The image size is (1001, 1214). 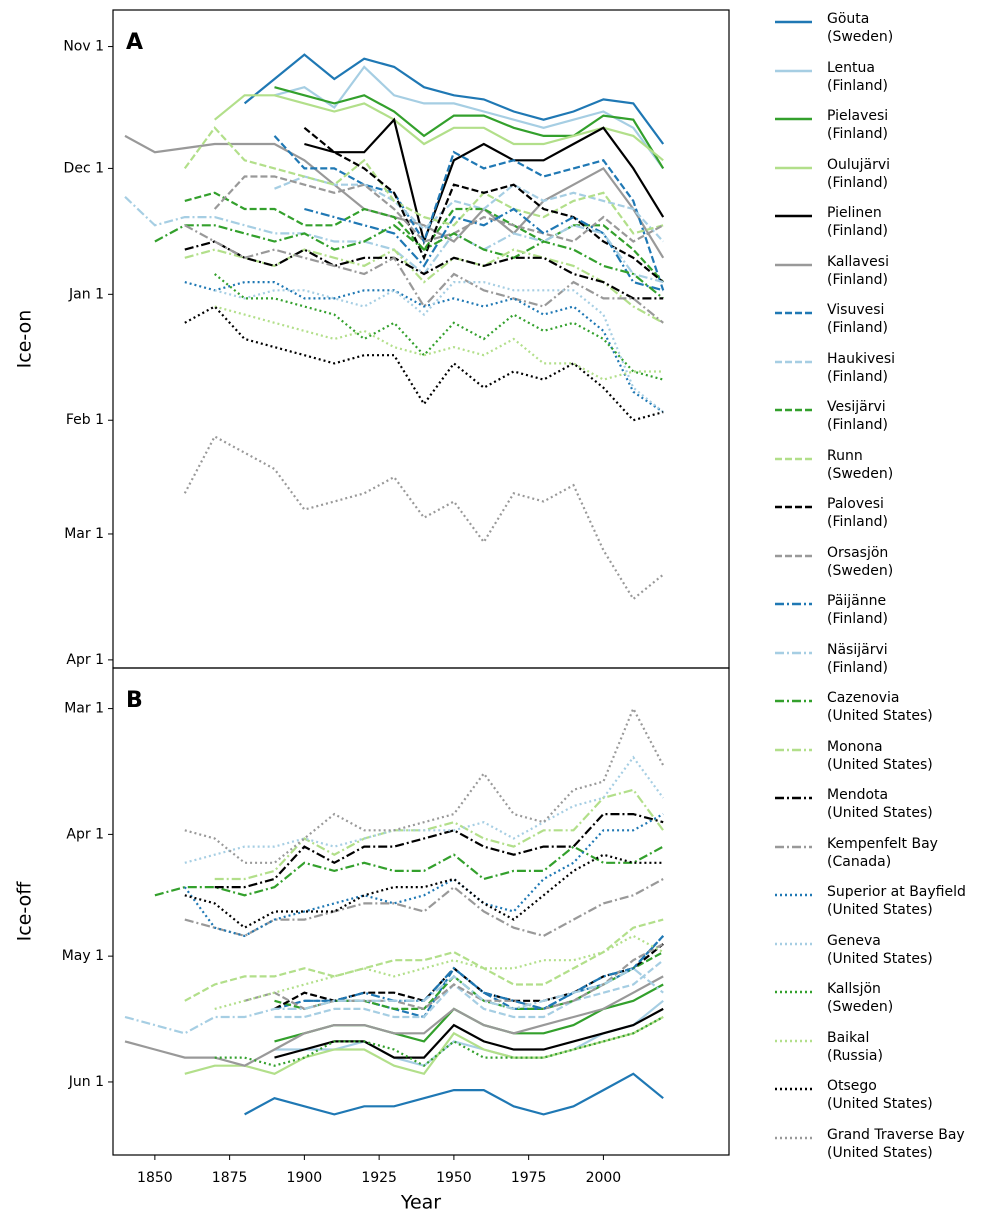 I want to click on legend-entry: Orsasjön (Sweden), so click(x=884, y=568).